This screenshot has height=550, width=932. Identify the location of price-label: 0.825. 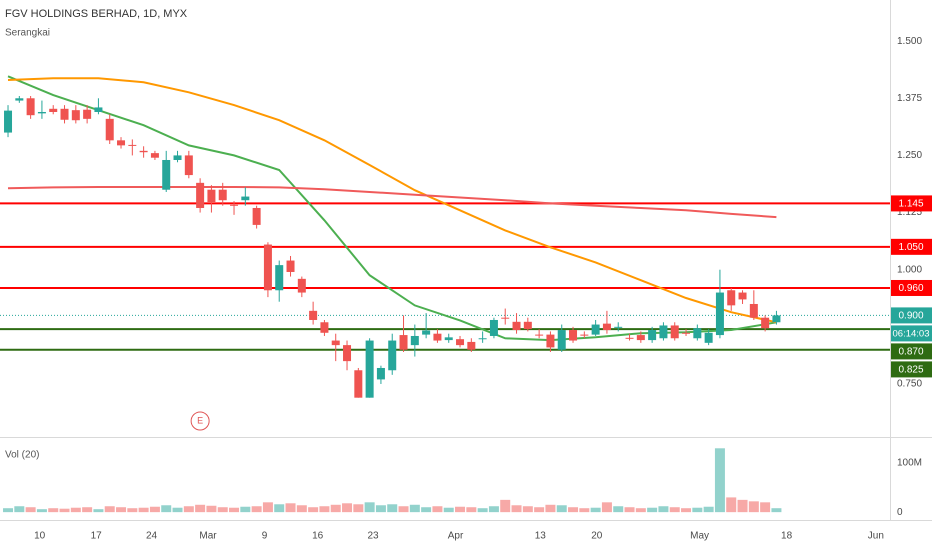
(910, 370).